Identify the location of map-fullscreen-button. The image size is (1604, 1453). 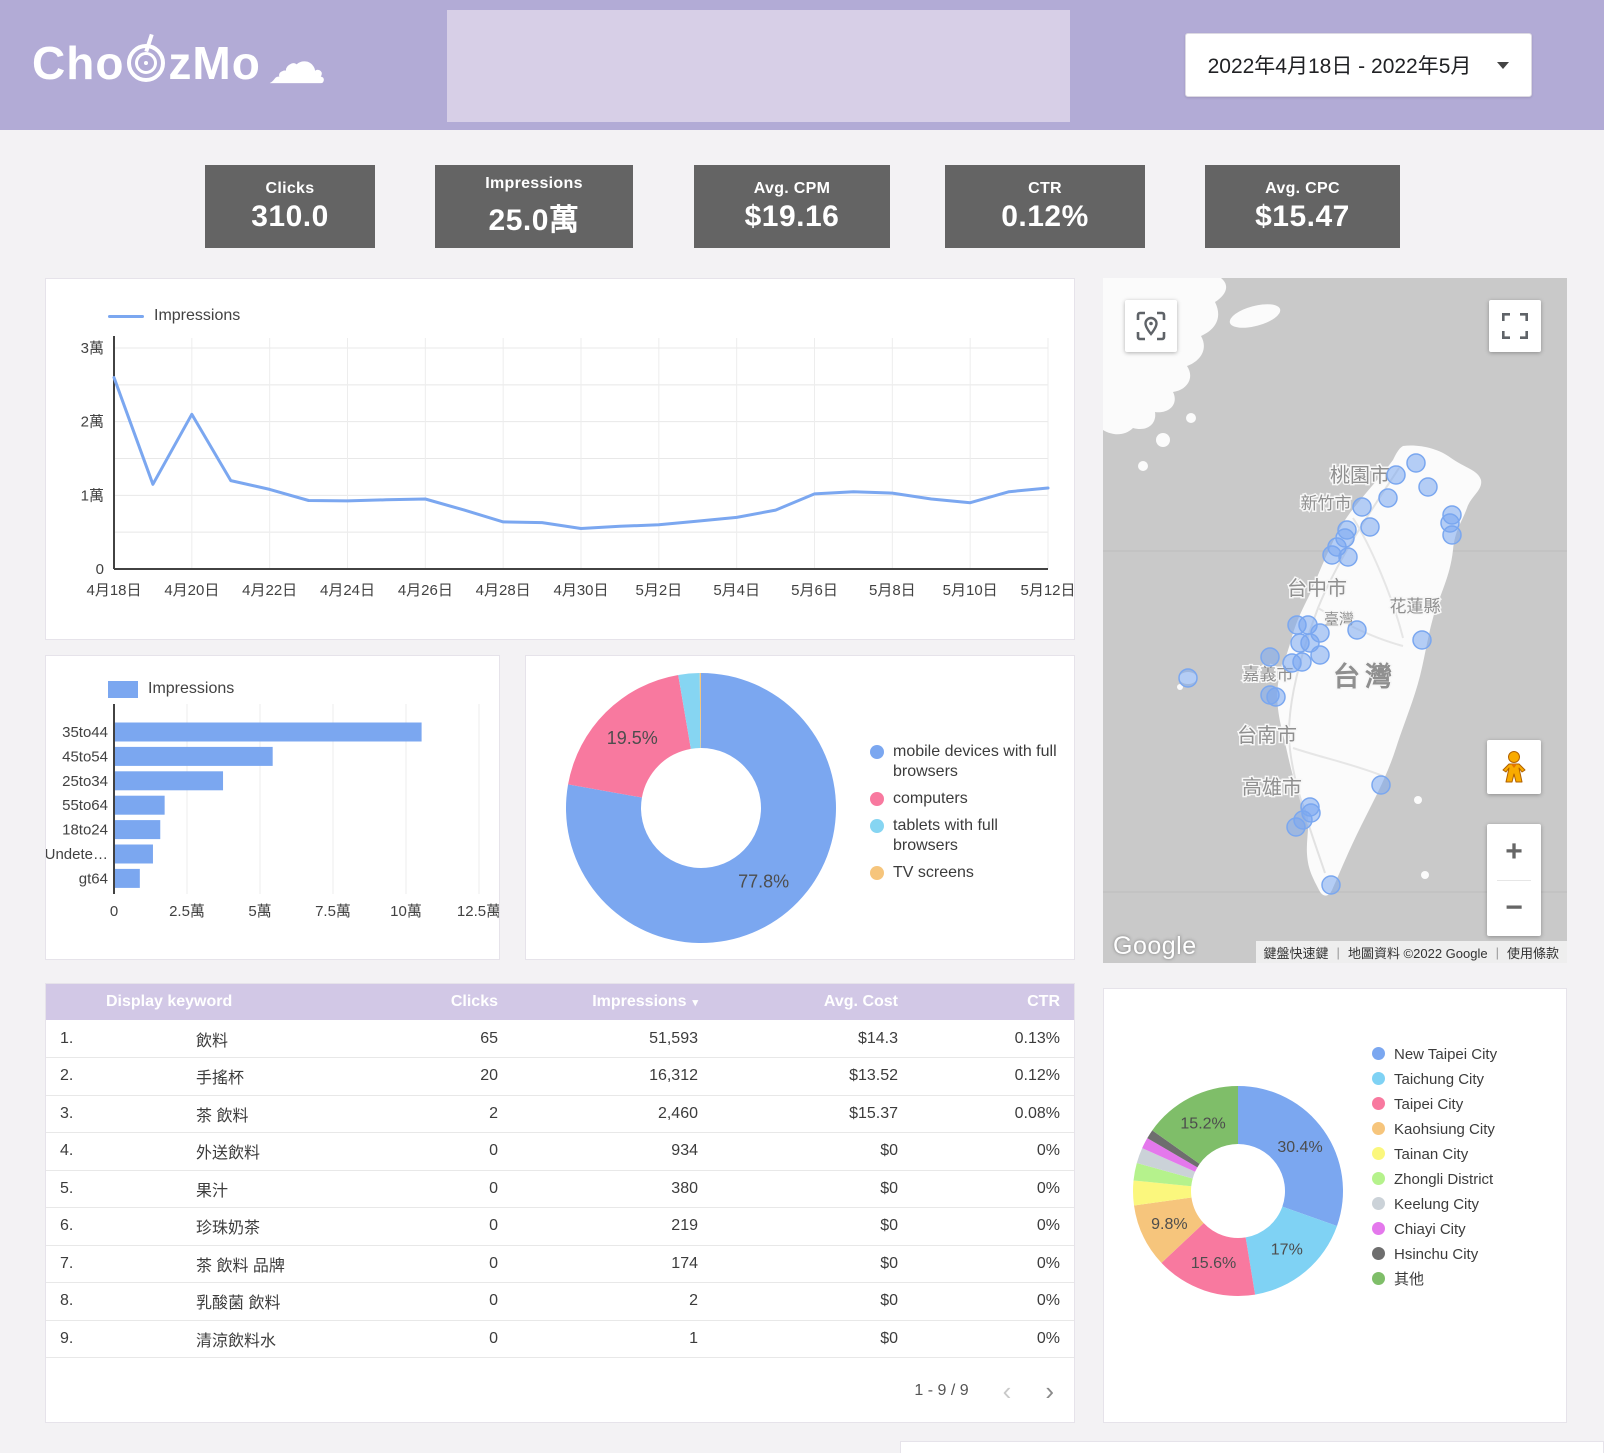
(1515, 326).